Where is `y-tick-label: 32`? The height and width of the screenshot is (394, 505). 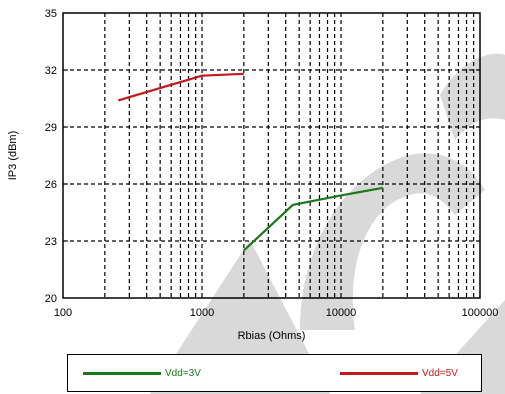 y-tick-label: 32 is located at coordinates (51, 71).